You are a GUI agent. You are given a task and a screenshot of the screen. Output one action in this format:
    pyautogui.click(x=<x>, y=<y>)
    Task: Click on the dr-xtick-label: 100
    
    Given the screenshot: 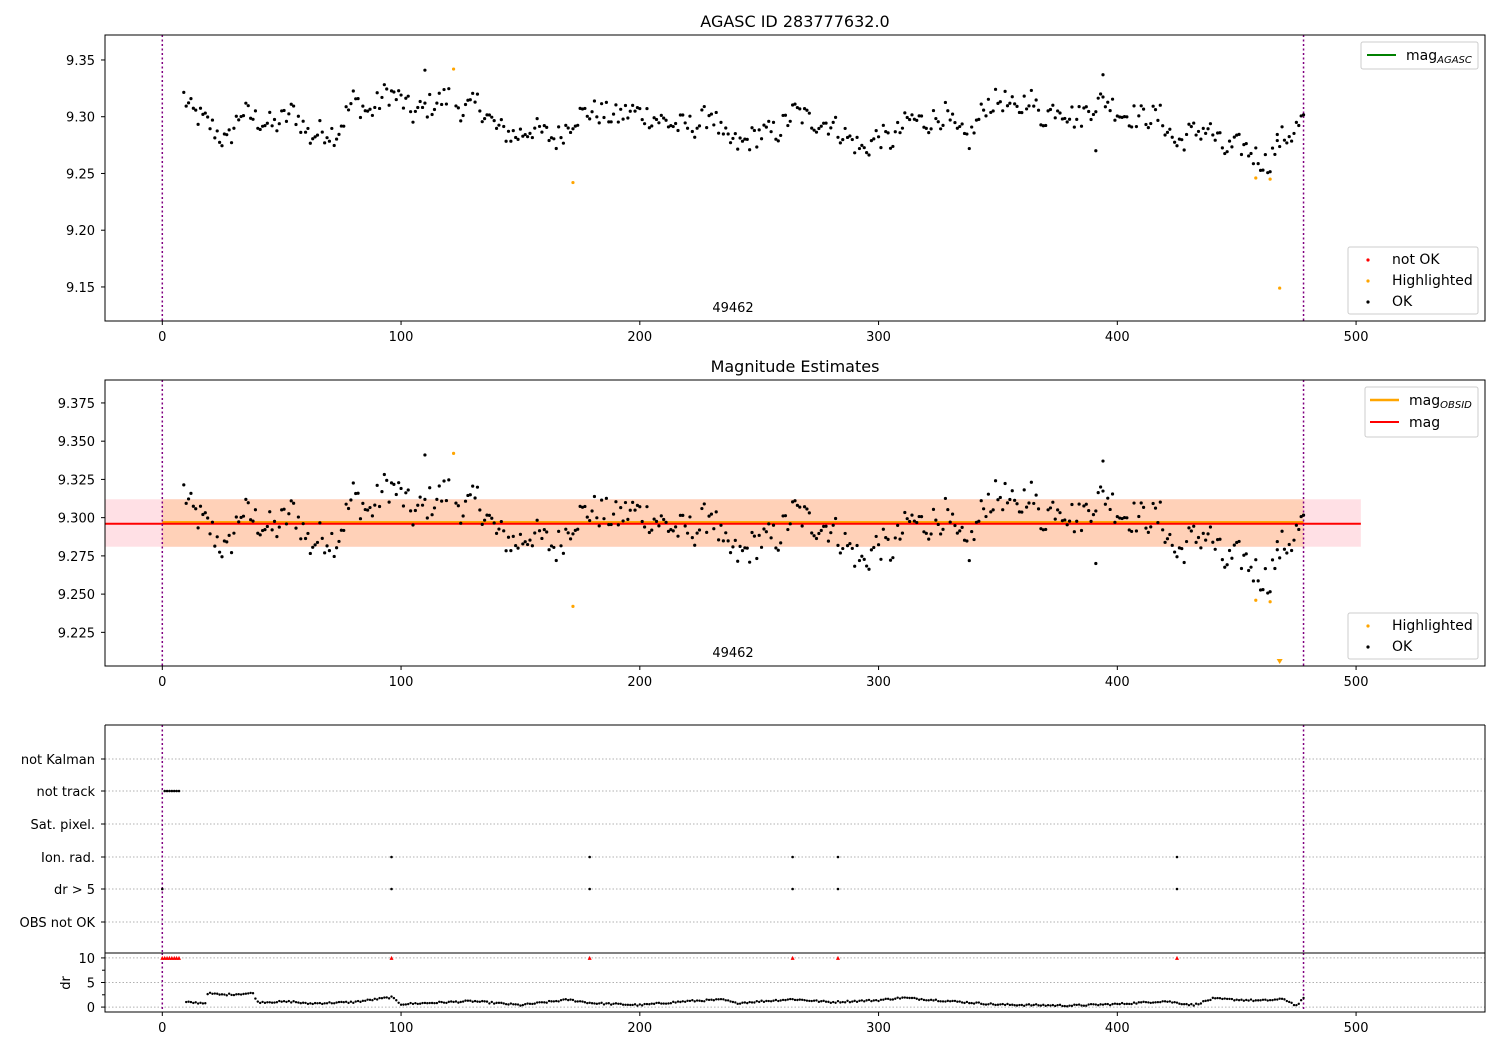 What is the action you would take?
    pyautogui.click(x=401, y=1028)
    